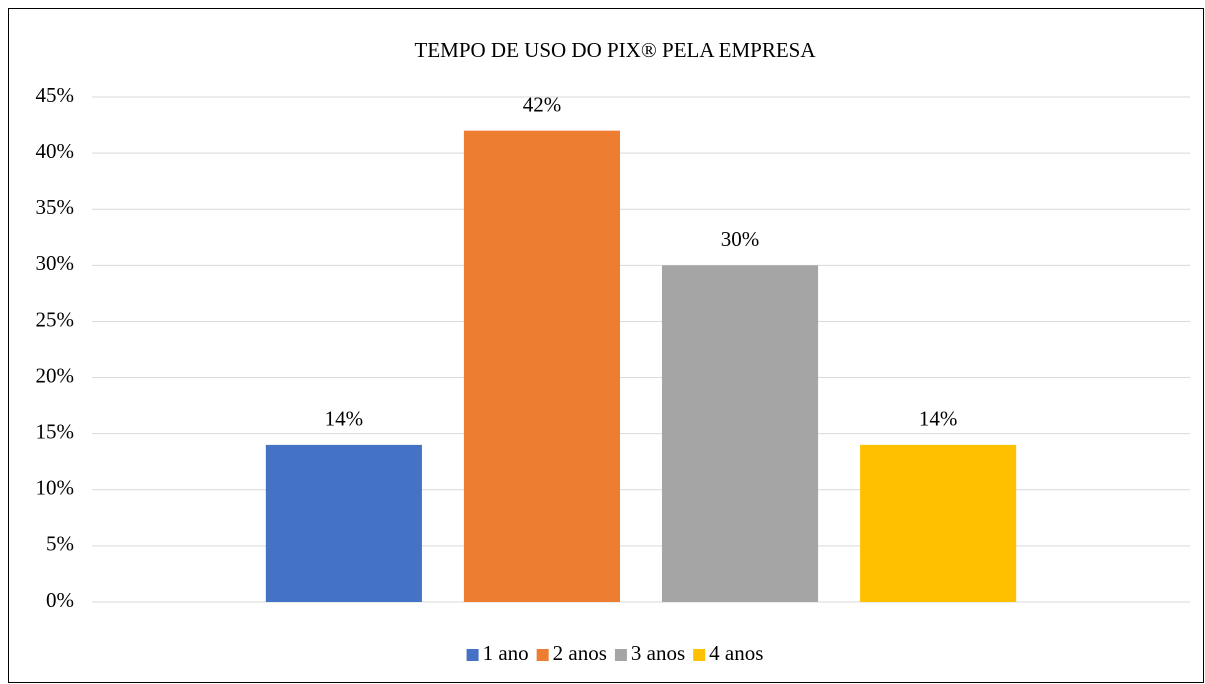  What do you see at coordinates (55, 375) in the screenshot?
I see `y-tick-label: 20%` at bounding box center [55, 375].